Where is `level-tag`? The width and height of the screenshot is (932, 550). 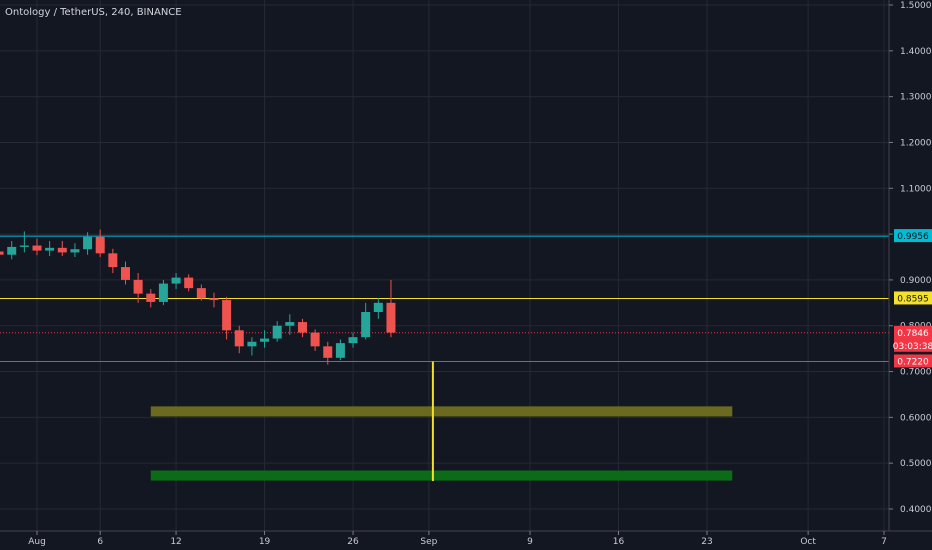
level-tag is located at coordinates (913, 298).